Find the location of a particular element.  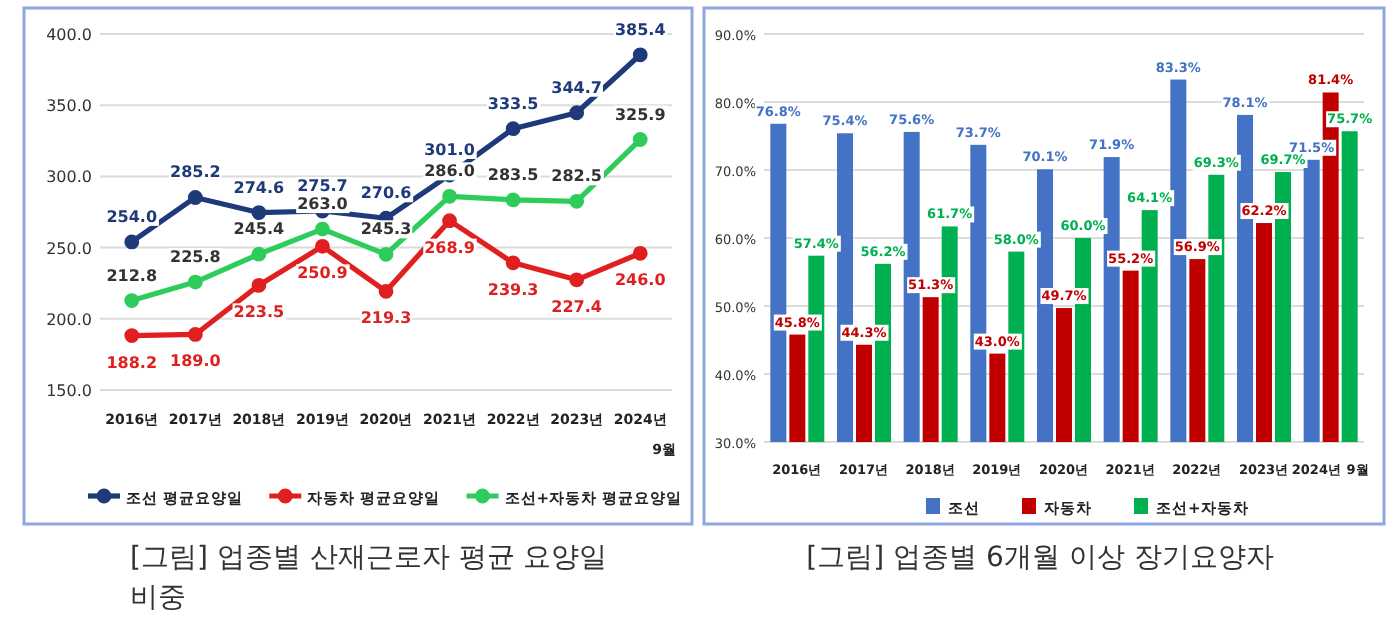

data-label: 274.6 is located at coordinates (259, 187).